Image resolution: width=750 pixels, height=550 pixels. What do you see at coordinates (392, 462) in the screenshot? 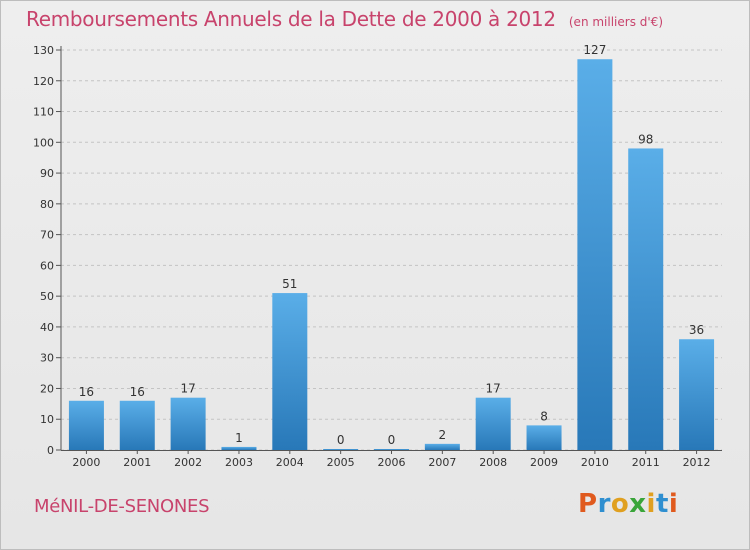
I see `x-tick-label-2006: 2006` at bounding box center [392, 462].